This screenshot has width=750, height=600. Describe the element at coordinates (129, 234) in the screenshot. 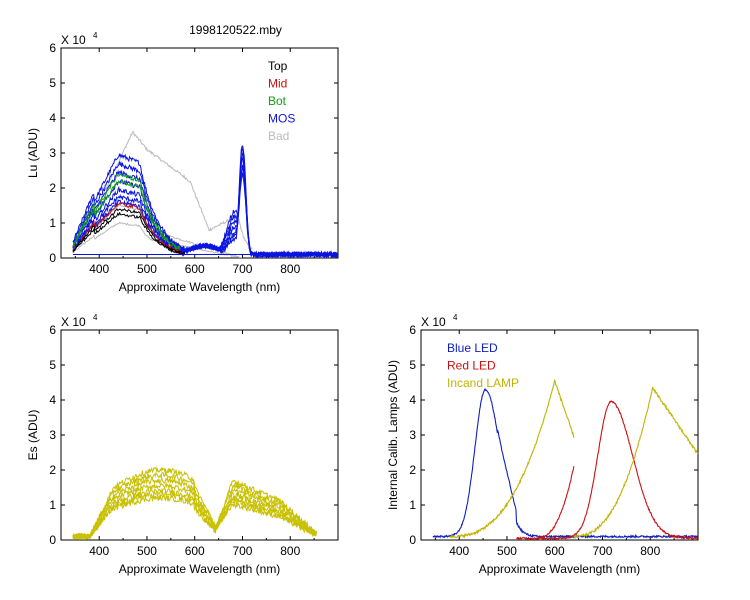

I see `series-top-line` at that location.